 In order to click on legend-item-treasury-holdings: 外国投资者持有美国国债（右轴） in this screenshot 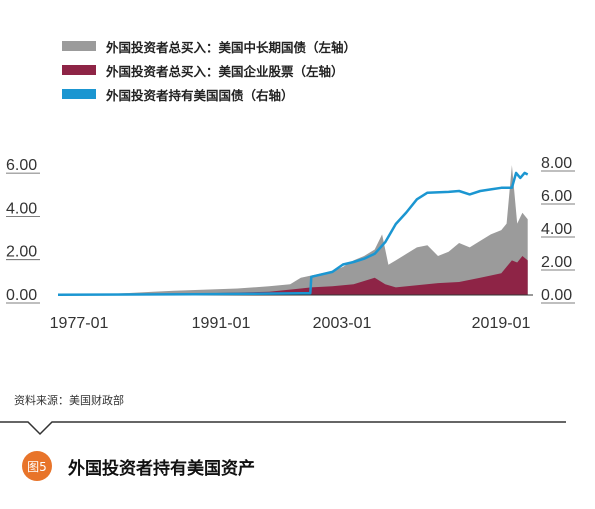, I will do `click(209, 94)`.